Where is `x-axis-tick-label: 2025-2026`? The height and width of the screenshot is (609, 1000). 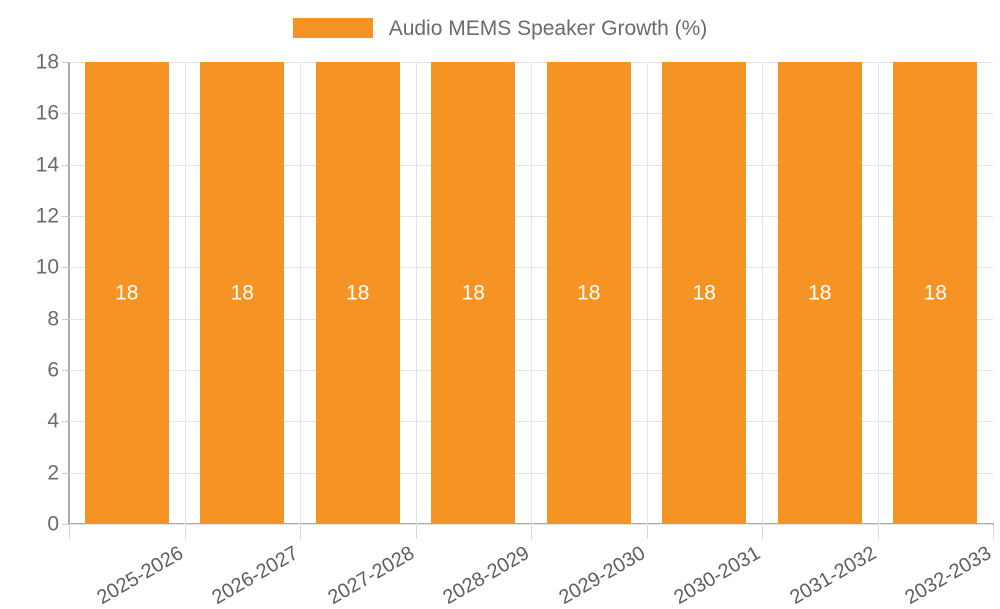 x-axis-tick-label: 2025-2026 is located at coordinates (140, 575).